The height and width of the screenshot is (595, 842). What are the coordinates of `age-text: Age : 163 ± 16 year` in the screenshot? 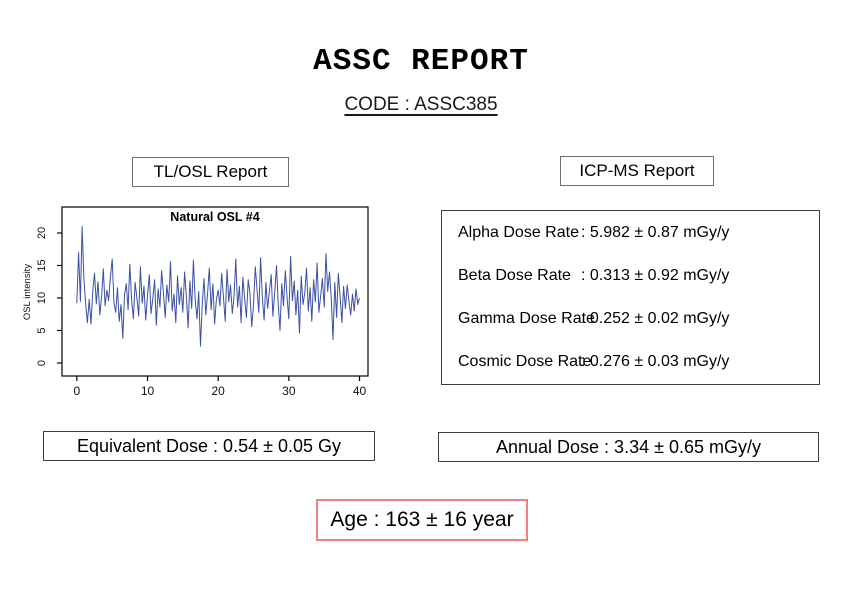 It's located at (422, 519).